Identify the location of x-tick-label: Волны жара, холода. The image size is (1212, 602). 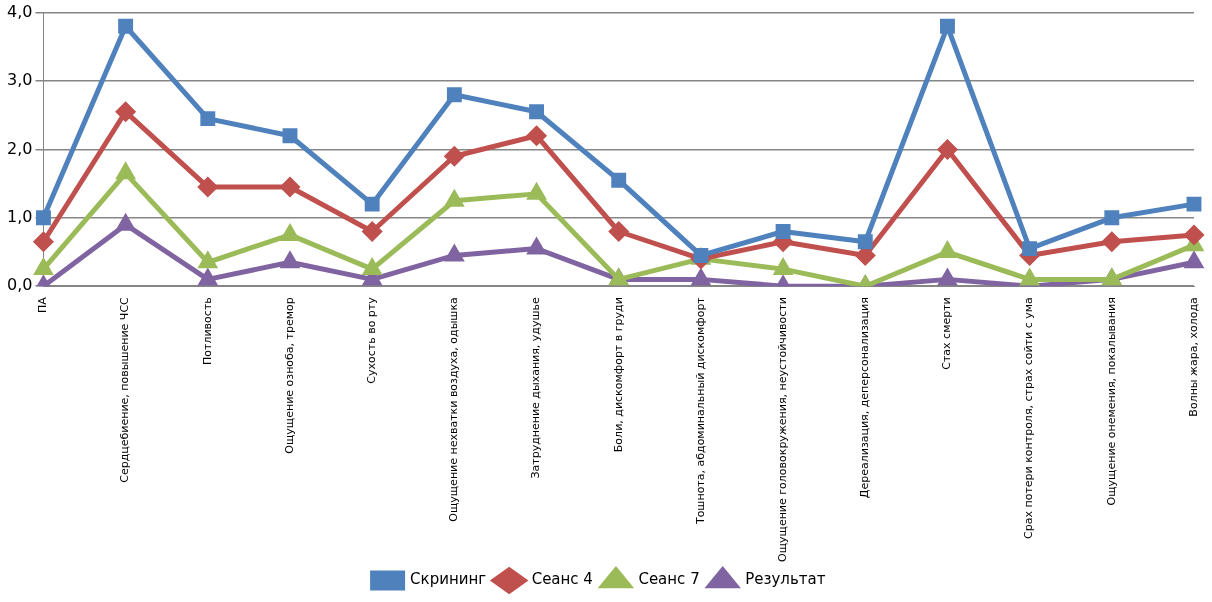
(1193, 357).